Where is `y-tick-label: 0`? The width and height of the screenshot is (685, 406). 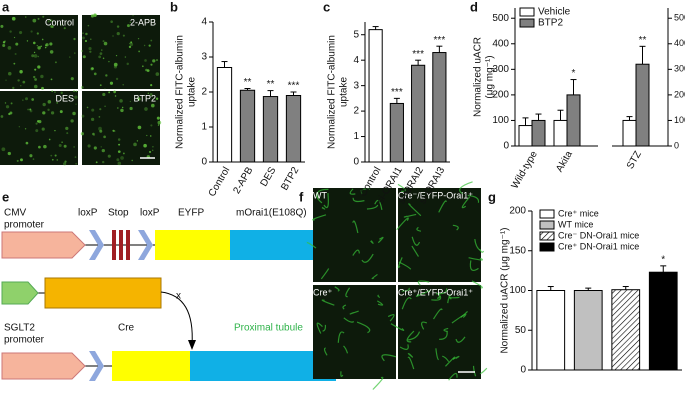
y-tick-label: 0 is located at coordinates (356, 162).